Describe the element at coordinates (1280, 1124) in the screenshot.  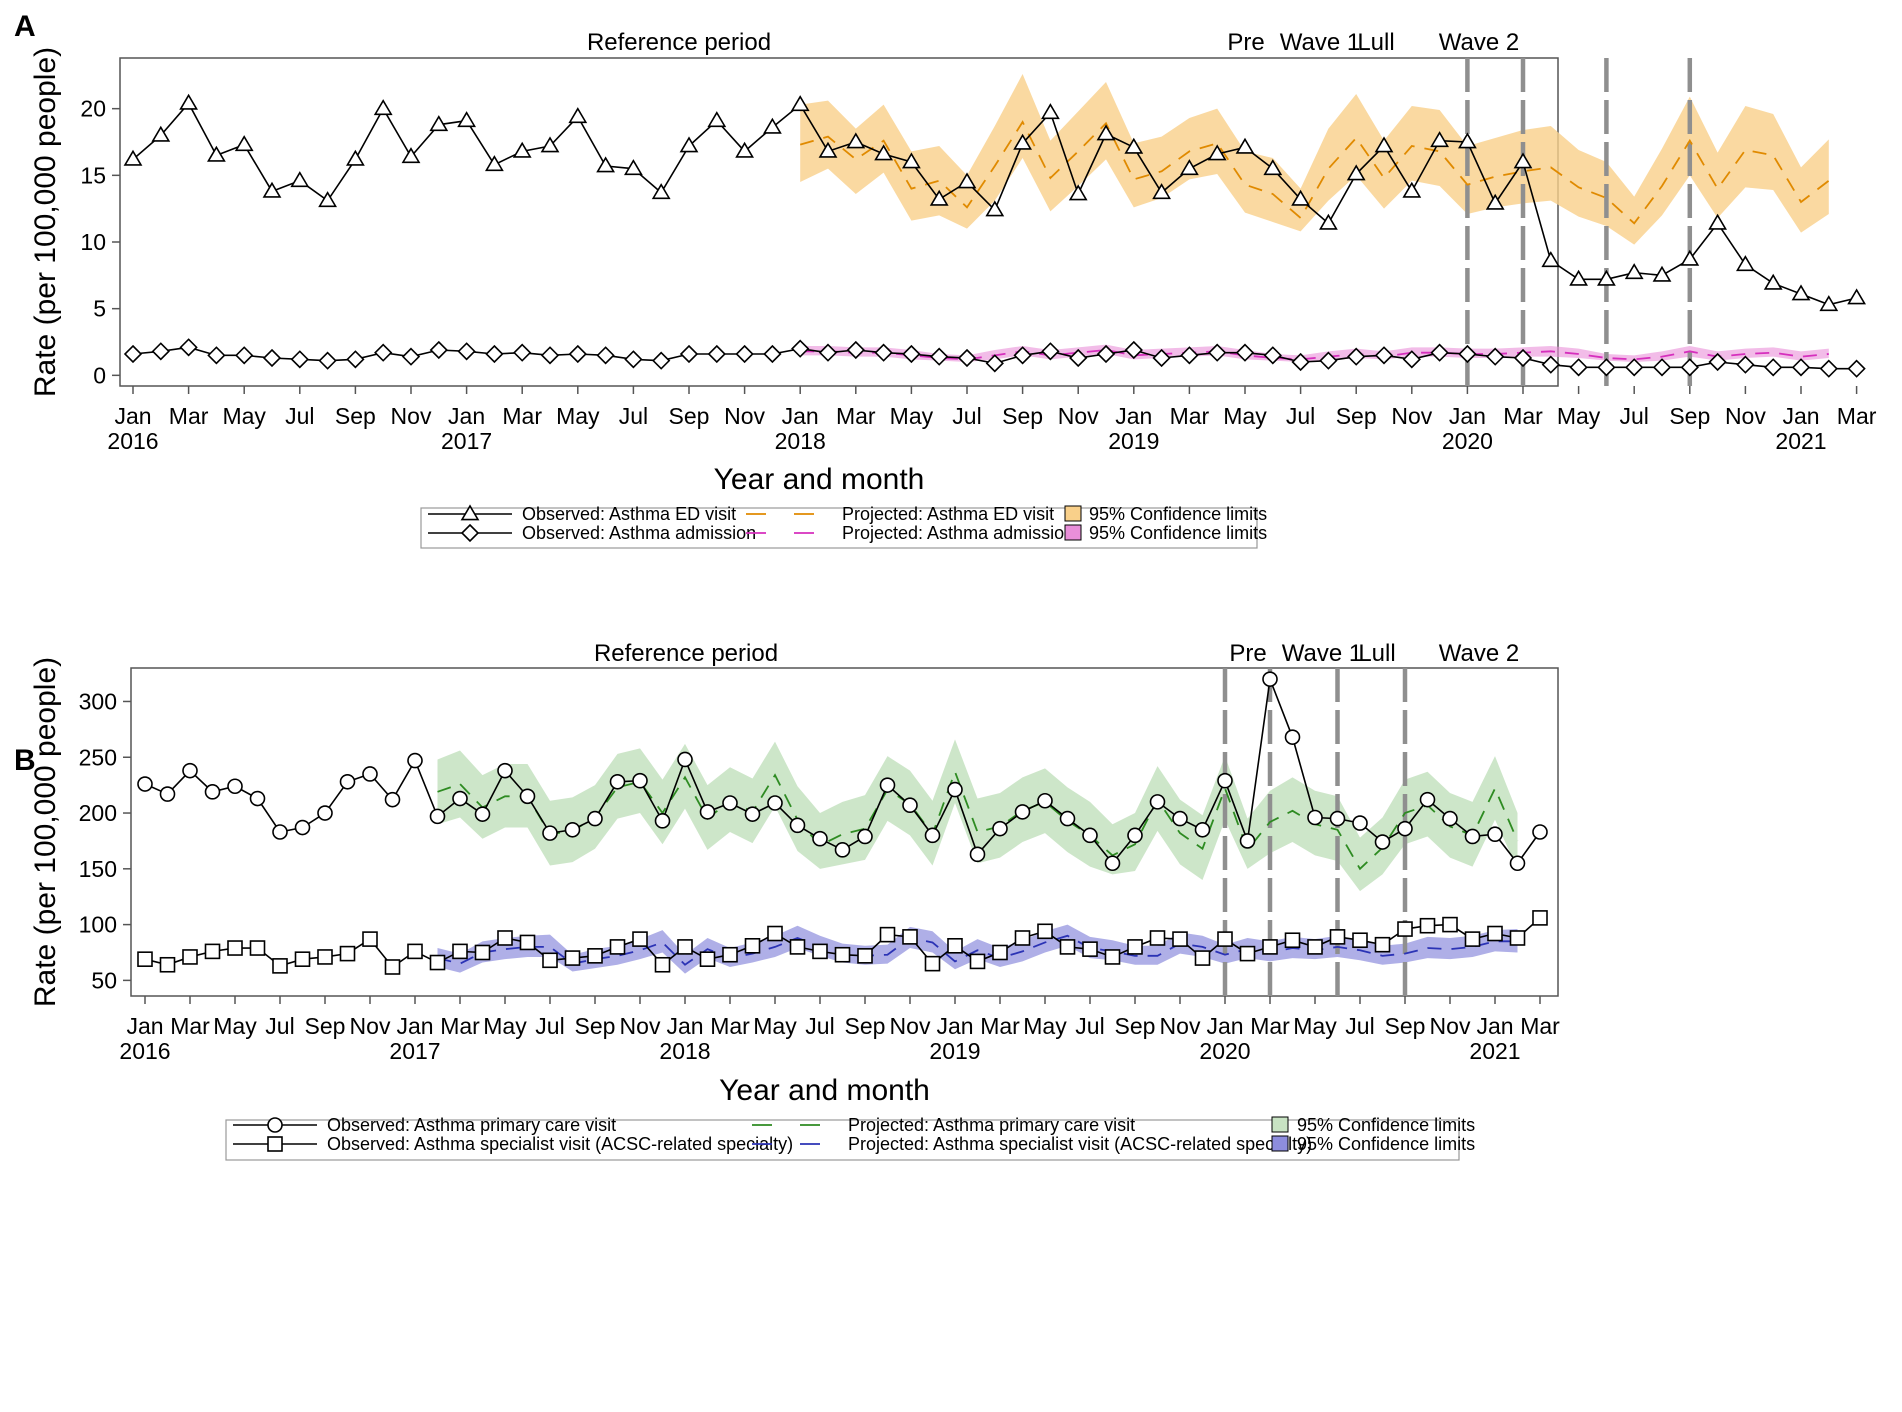
I see `legend-band-swatch` at that location.